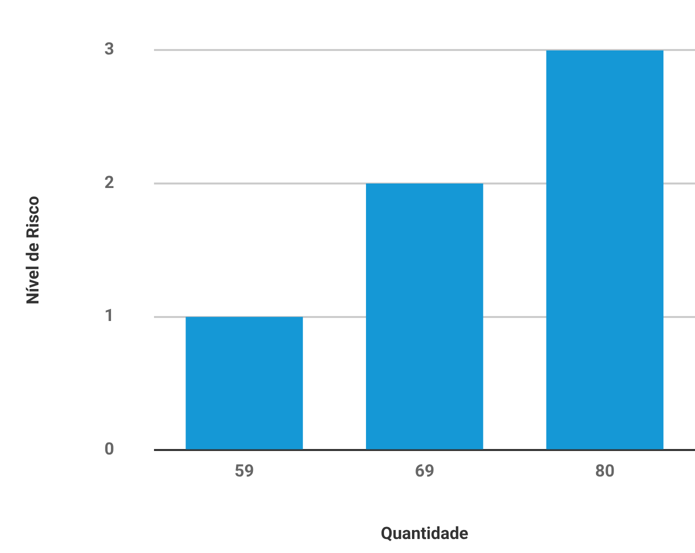  I want to click on y-tick-label: 1, so click(109, 316).